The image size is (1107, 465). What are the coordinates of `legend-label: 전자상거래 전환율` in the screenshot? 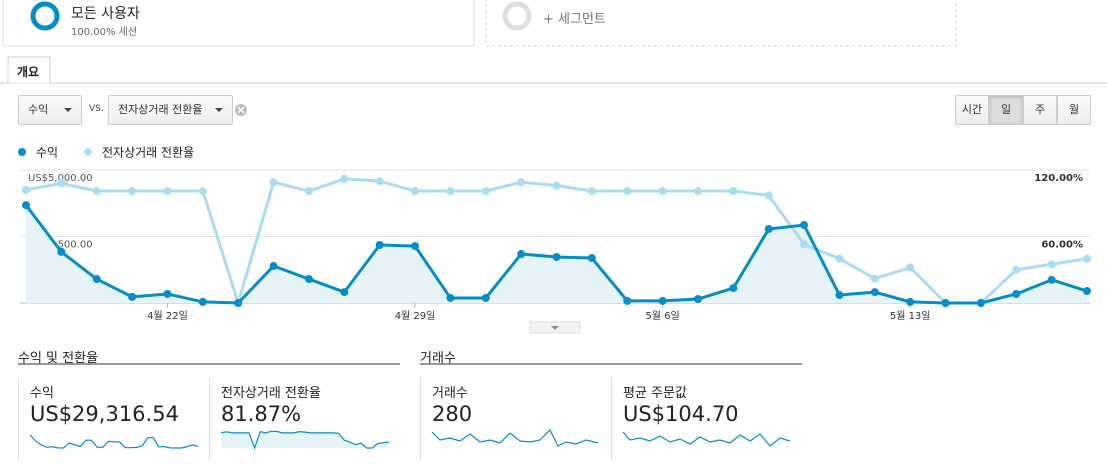 It's located at (148, 153).